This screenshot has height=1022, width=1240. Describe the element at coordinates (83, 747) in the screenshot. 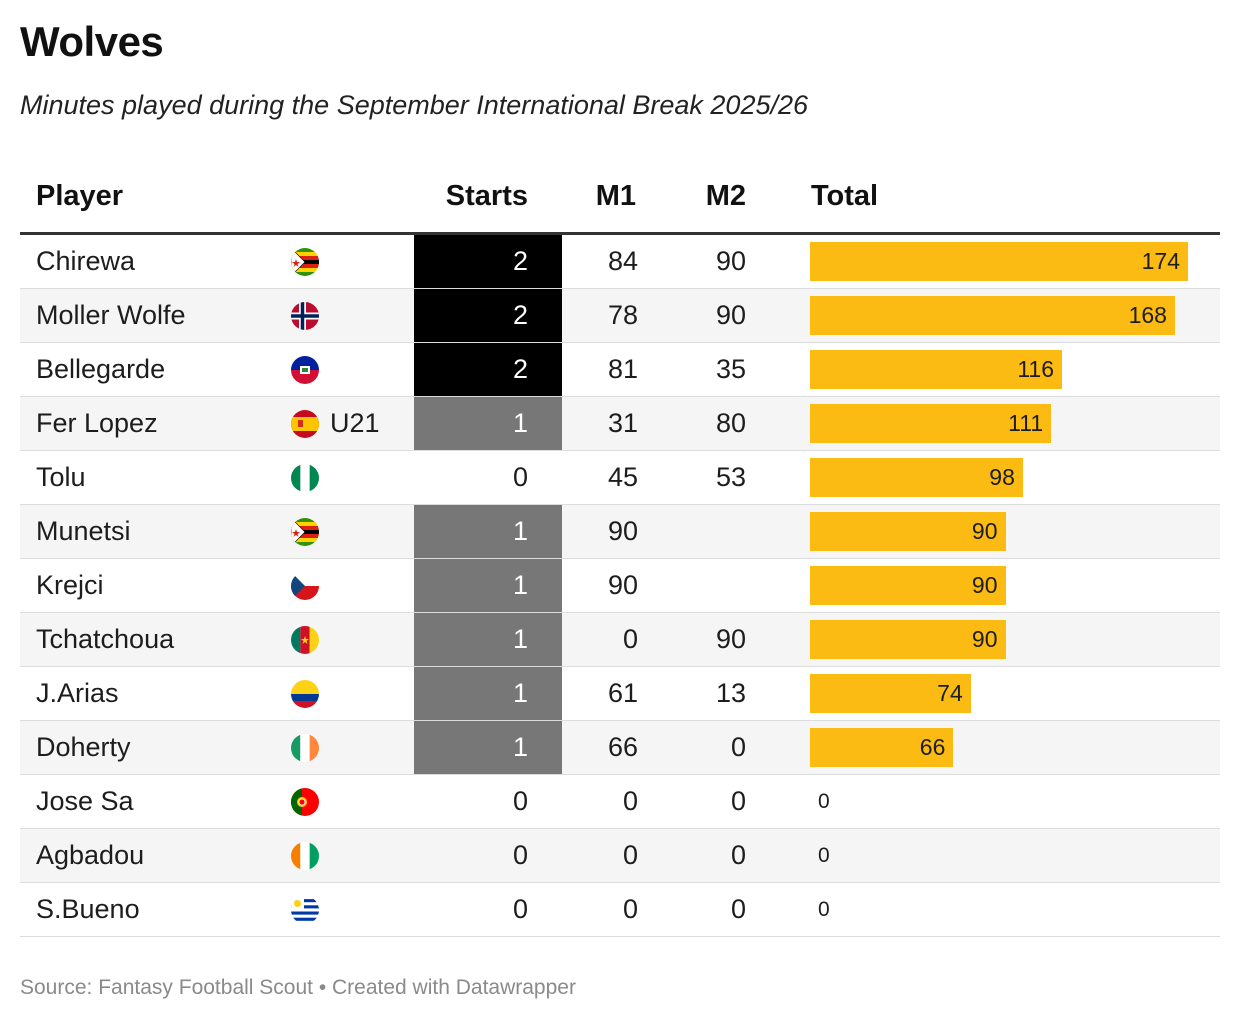

I see `player-name: Doherty` at that location.